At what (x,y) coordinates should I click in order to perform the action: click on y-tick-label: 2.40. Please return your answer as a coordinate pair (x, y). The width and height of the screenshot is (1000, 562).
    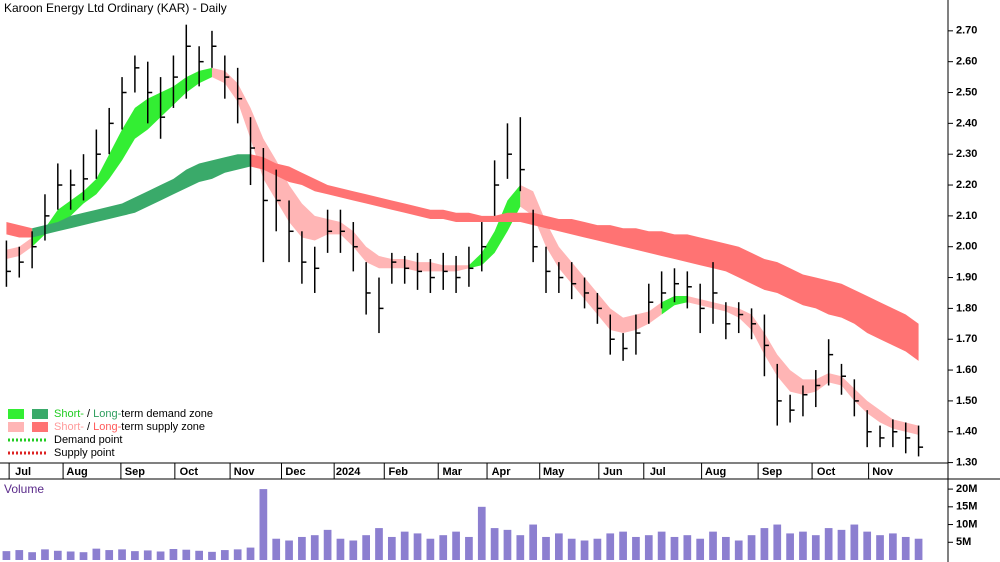
    Looking at the image, I should click on (966, 123).